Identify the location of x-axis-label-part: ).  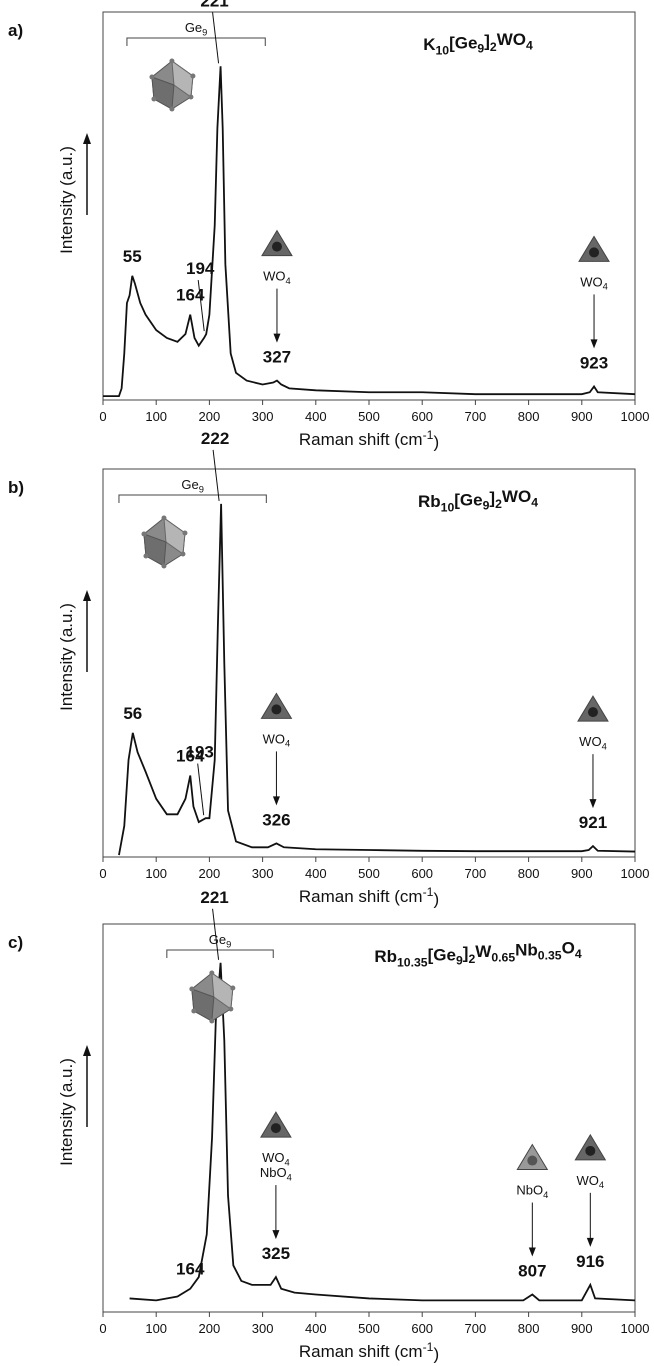
(436, 441).